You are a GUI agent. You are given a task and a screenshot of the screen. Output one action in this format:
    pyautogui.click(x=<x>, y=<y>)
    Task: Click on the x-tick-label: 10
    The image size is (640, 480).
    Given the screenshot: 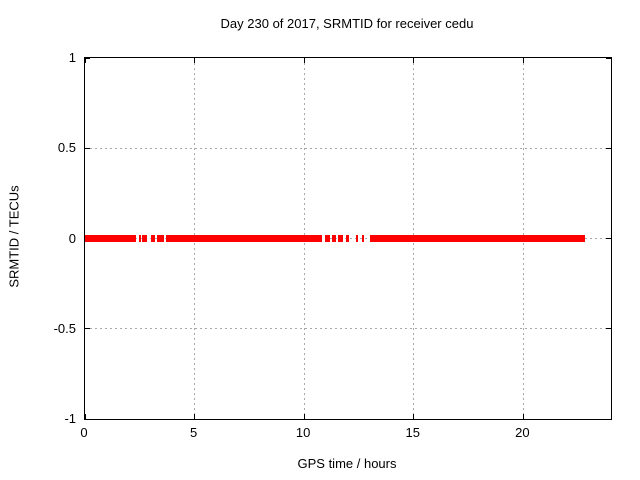 What is the action you would take?
    pyautogui.click(x=303, y=432)
    